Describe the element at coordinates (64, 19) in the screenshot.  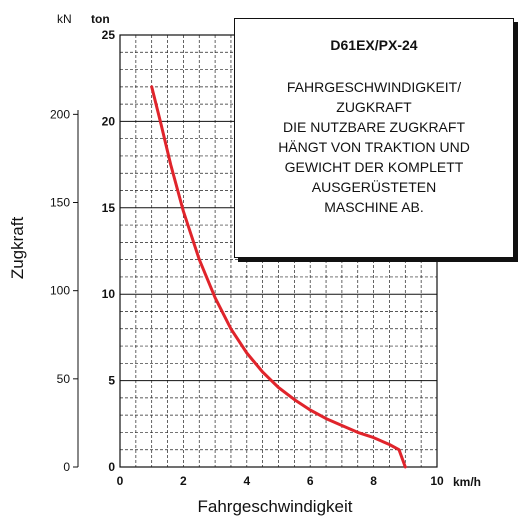
I see `y-unit-left: kN` at that location.